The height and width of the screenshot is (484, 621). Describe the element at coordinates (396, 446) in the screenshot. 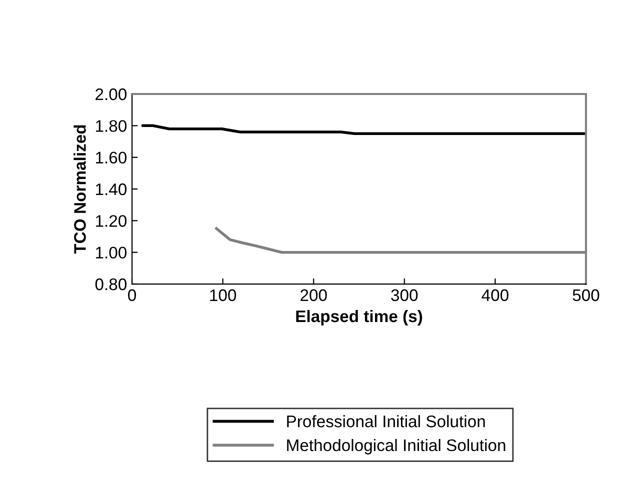

I see `legend-label: Methodological Initial Solution` at that location.